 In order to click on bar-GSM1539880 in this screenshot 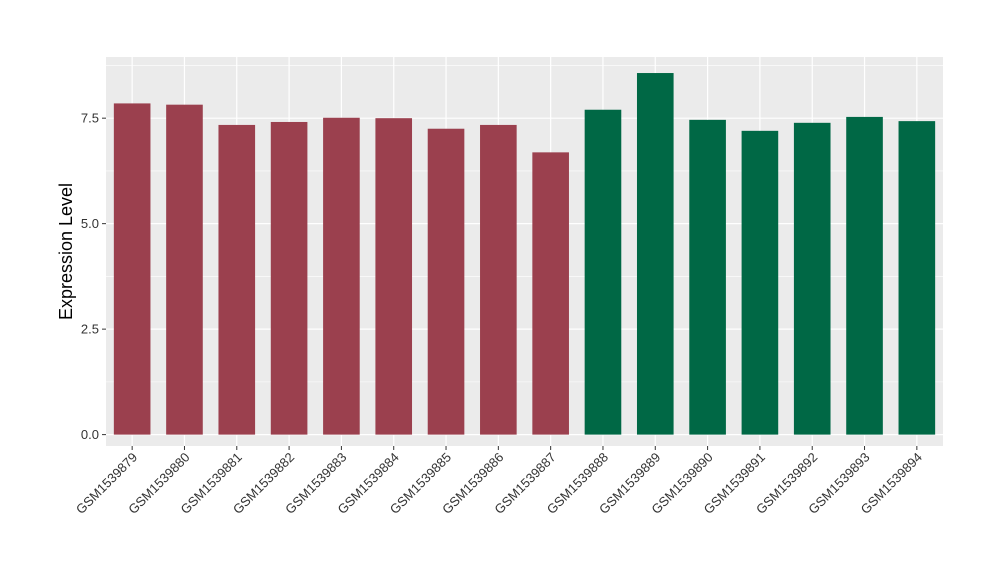, I will do `click(184, 269)`.